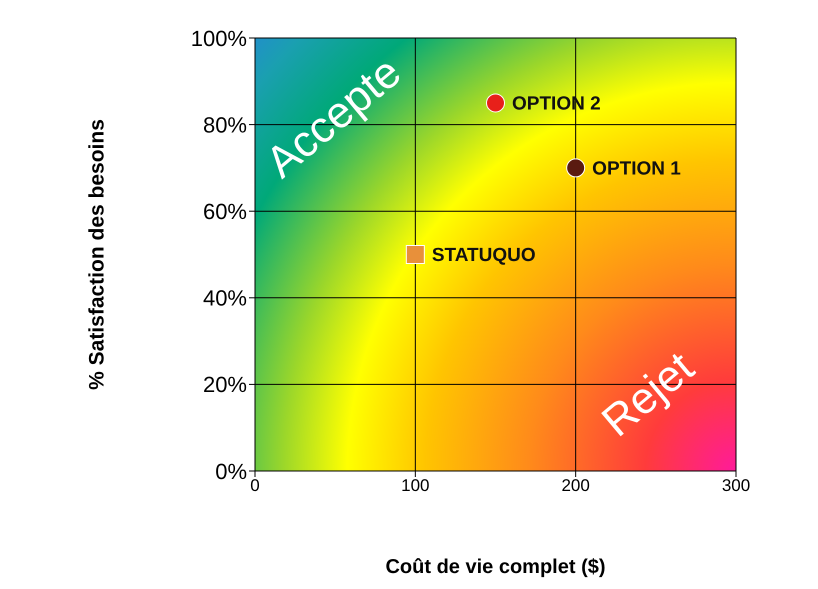 This screenshot has width=818, height=589. Describe the element at coordinates (231, 471) in the screenshot. I see `y-tick-label: 0%` at that location.